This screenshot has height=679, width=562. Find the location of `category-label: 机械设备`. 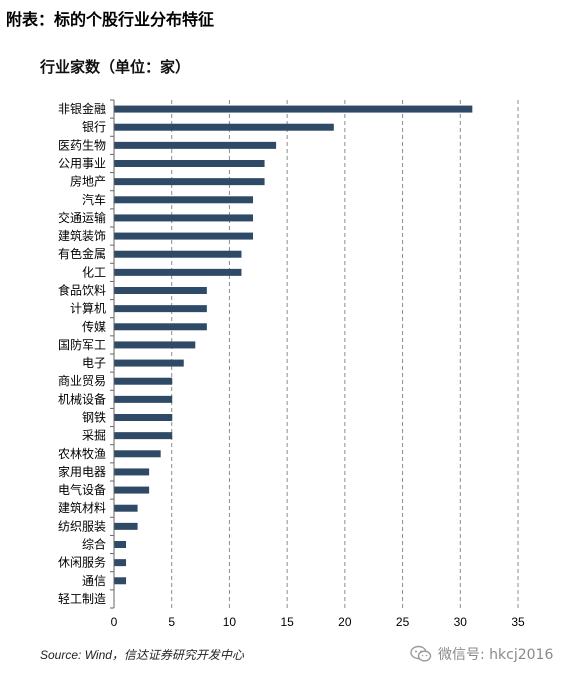

category-label: 机械设备 is located at coordinates (82, 398).